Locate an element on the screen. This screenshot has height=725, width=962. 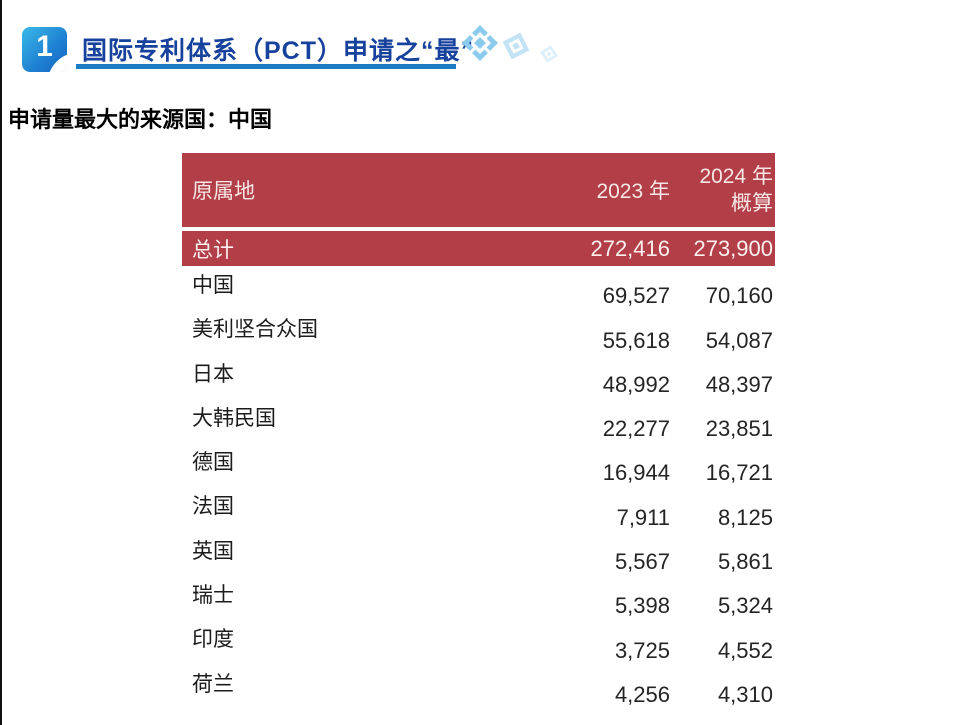
total-label: 总计 is located at coordinates (213, 249).